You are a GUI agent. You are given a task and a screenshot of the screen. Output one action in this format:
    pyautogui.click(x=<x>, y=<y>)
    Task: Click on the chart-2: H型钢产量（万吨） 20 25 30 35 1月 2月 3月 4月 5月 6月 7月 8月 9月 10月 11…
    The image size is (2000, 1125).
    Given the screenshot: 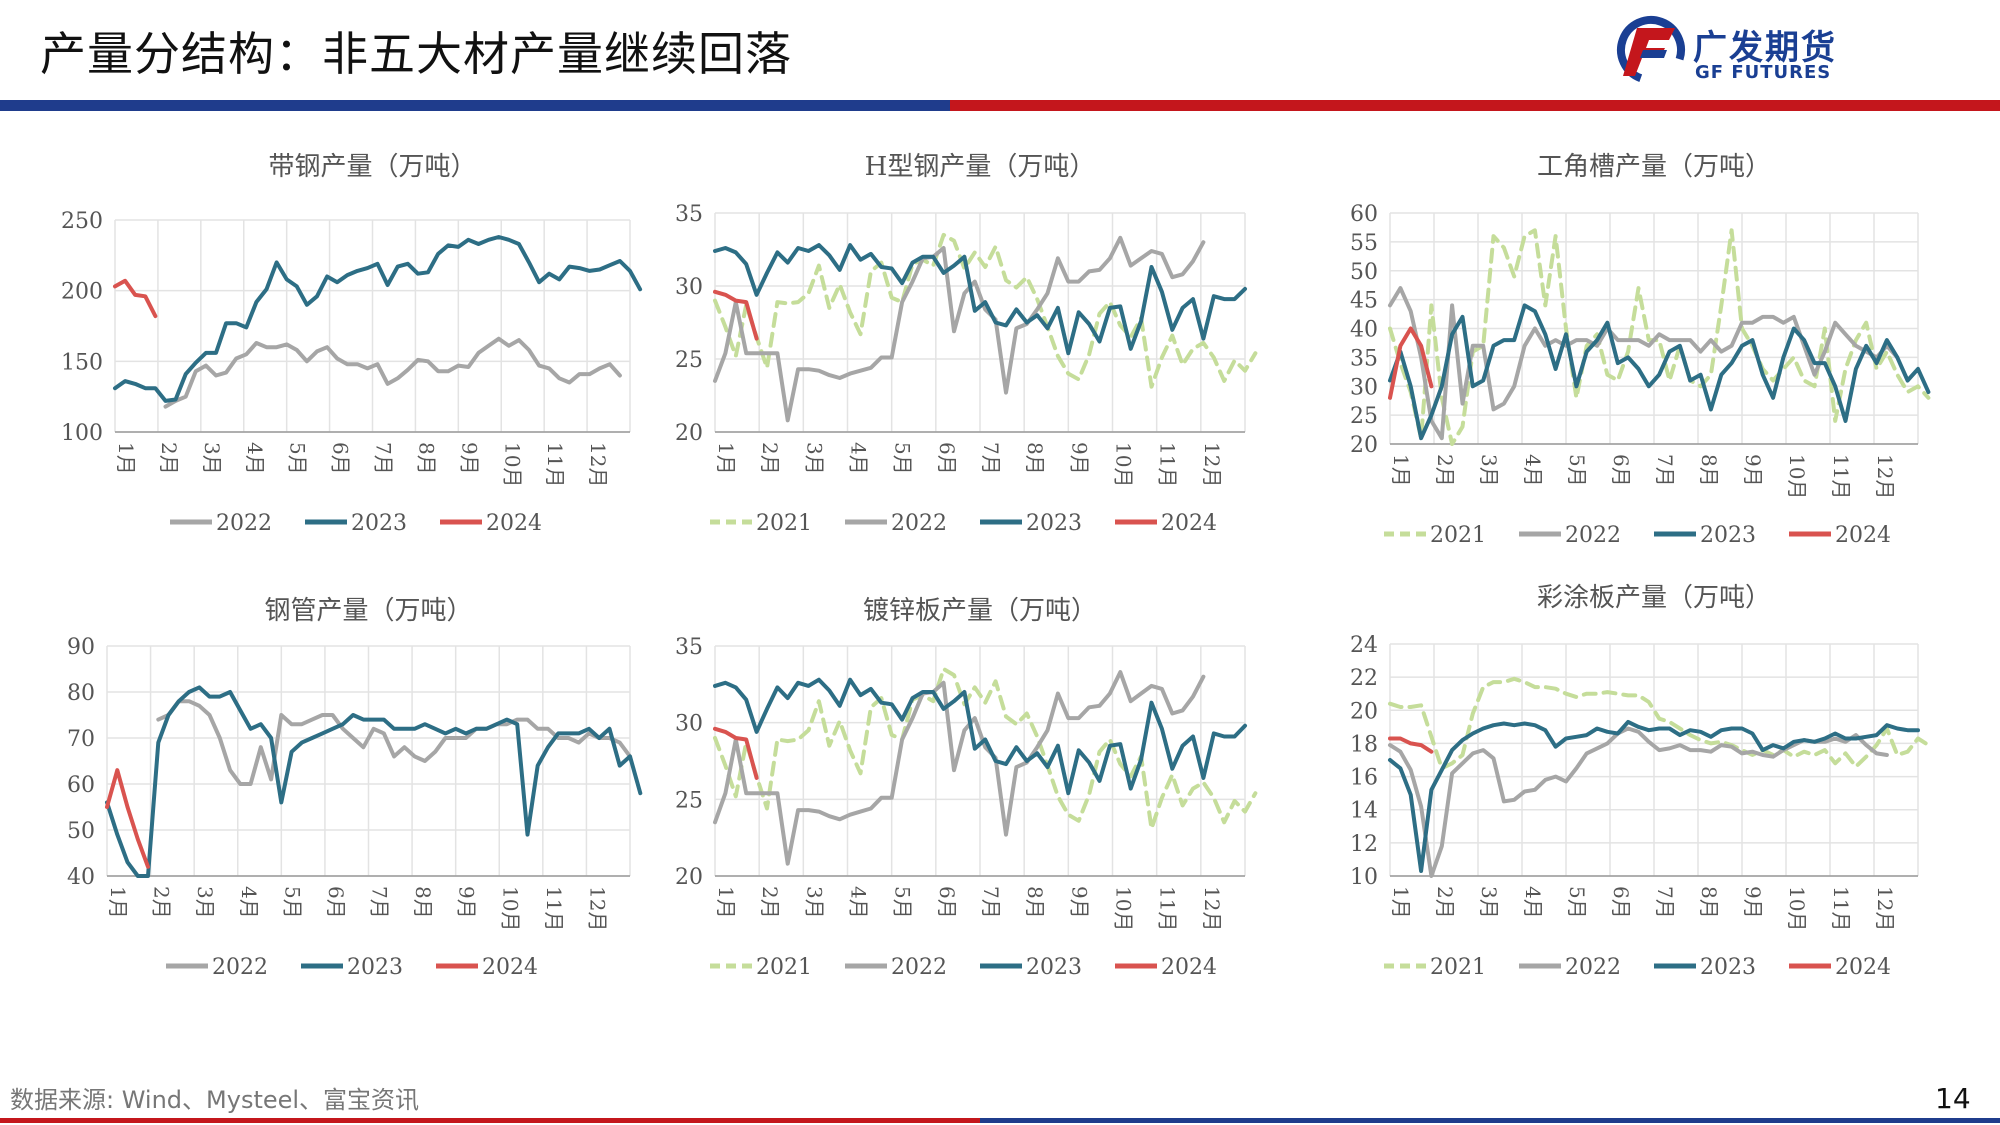 What is the action you would take?
    pyautogui.click(x=966, y=344)
    